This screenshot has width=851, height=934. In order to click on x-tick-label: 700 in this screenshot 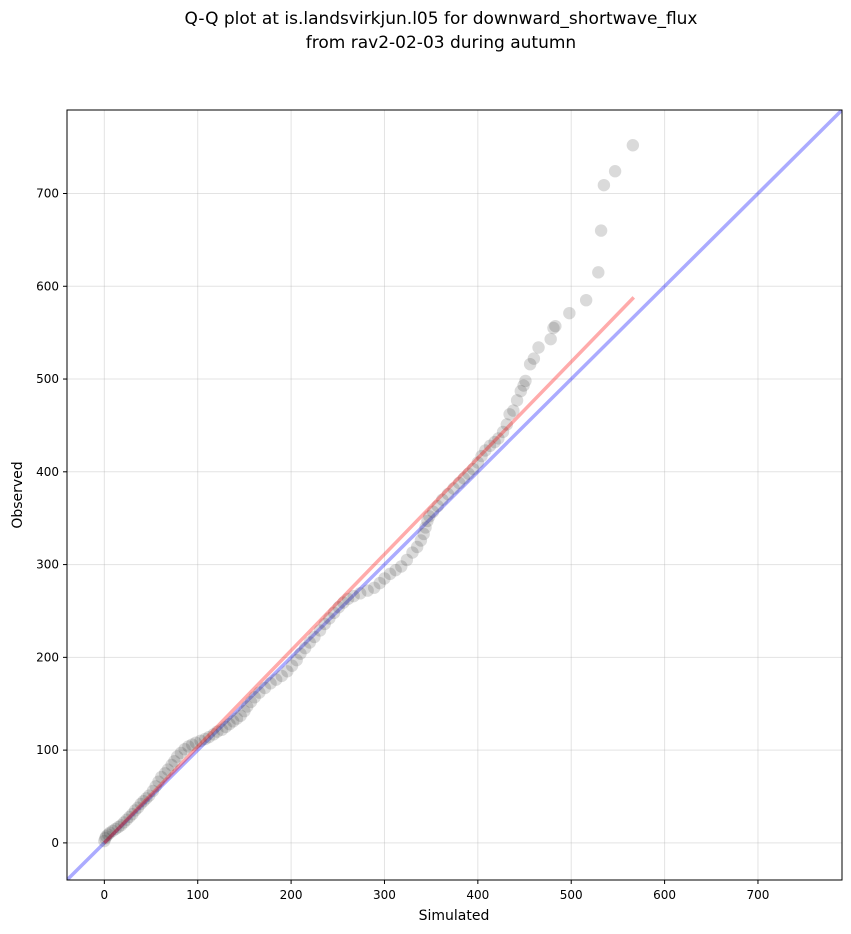, I will do `click(758, 895)`.